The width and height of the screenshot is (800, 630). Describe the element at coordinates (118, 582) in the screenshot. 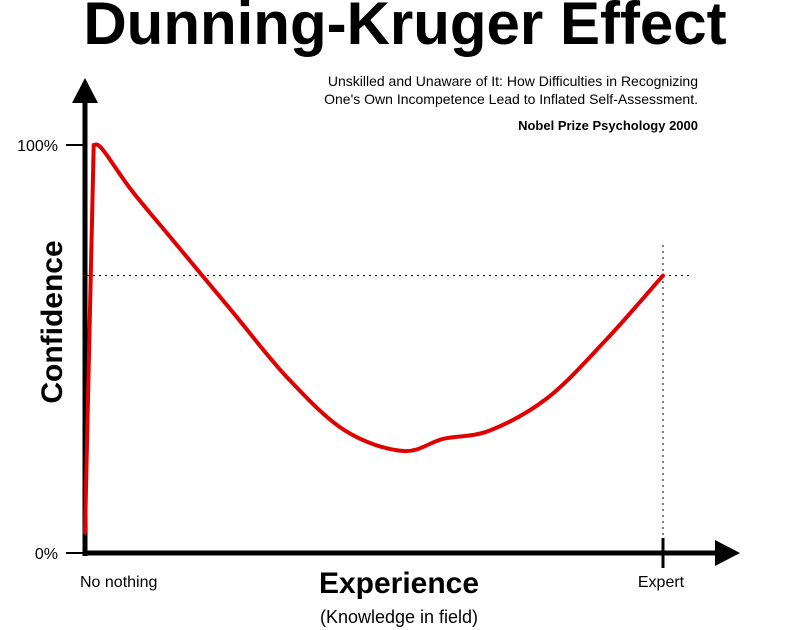

I see `x-tick-label-no-nothing: No nothing` at that location.